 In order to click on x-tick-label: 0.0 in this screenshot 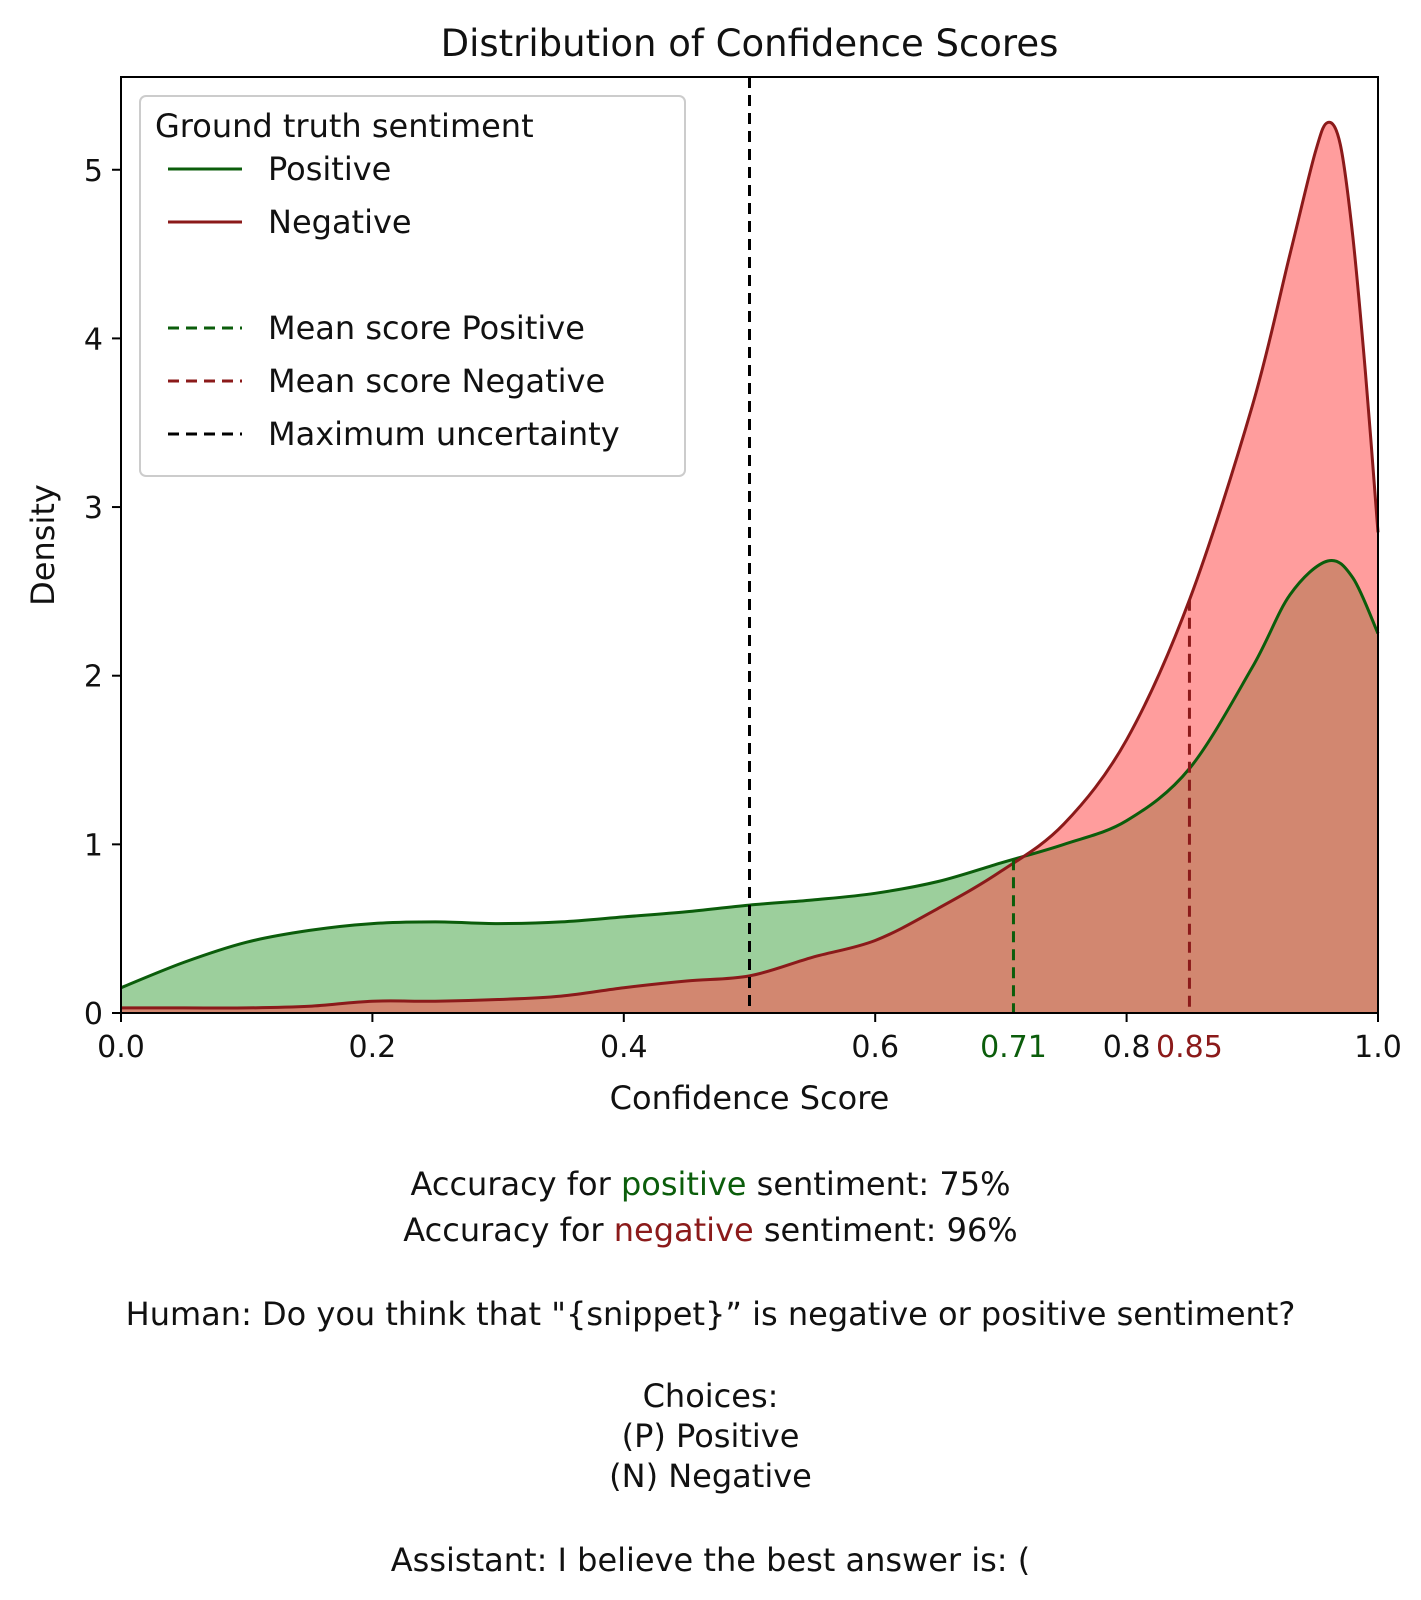, I will do `click(121, 1047)`.